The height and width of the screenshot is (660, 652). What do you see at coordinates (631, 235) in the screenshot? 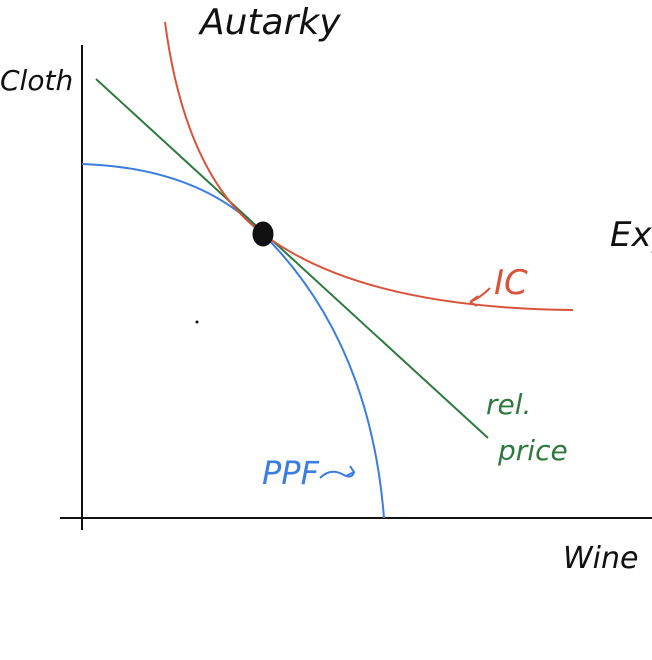
I see `corner-text: Exp` at bounding box center [631, 235].